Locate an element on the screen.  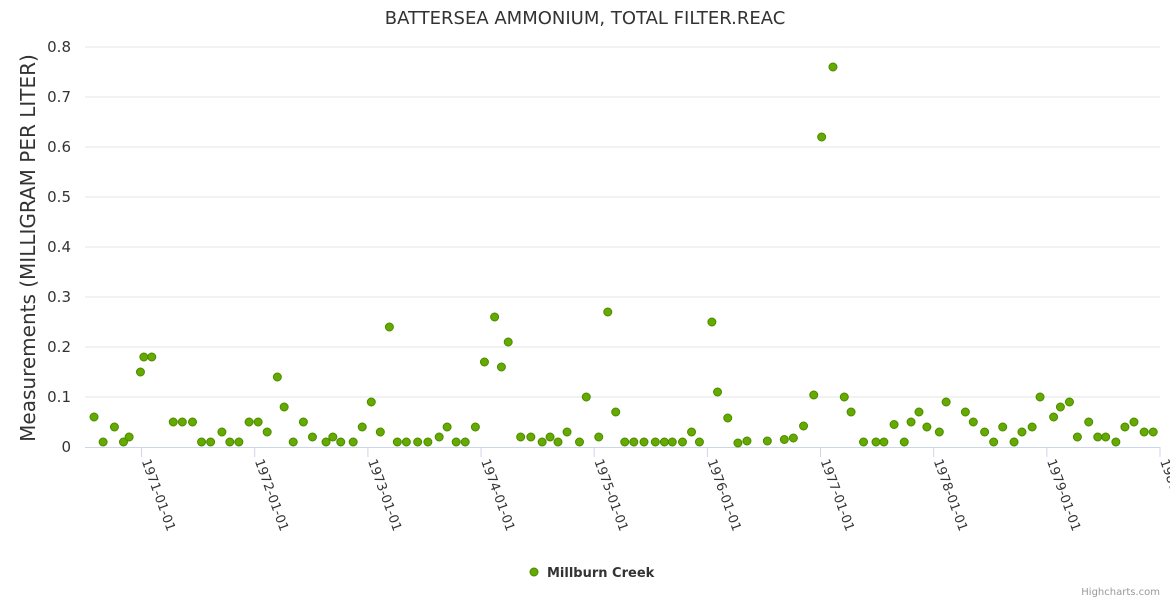
credits-link: Highcharts.com is located at coordinates (1120, 592).